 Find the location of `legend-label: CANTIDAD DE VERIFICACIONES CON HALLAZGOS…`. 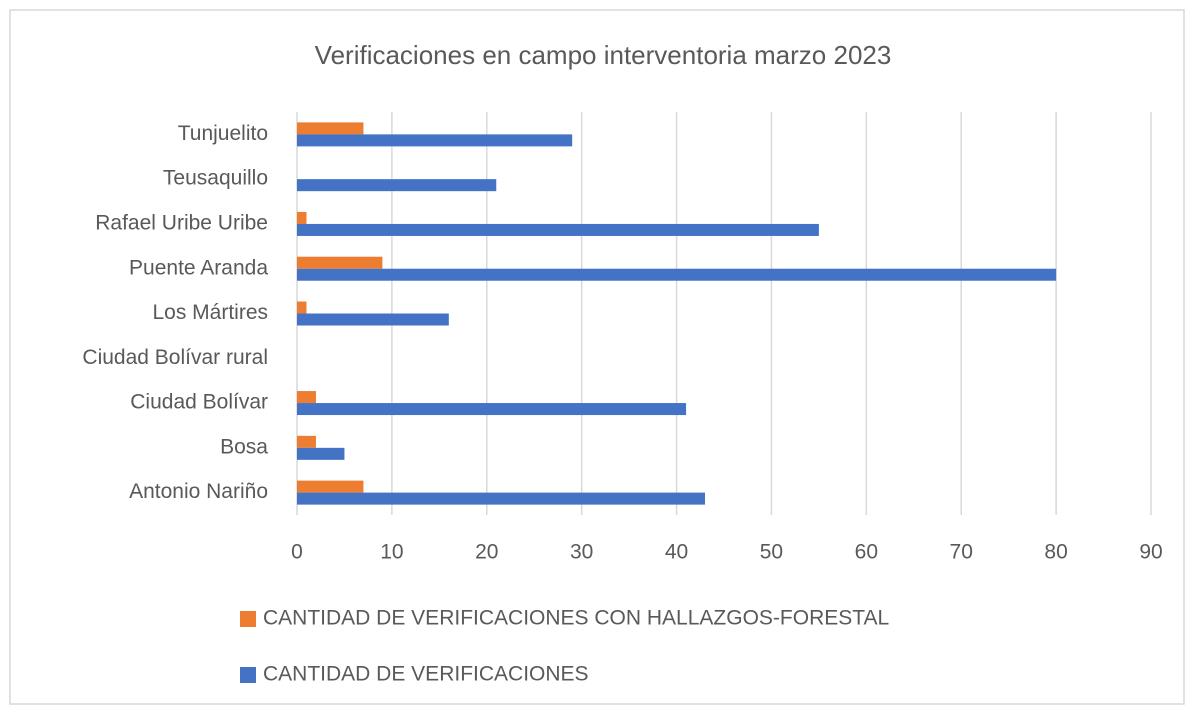

legend-label: CANTIDAD DE VERIFICACIONES CON HALLAZGOS… is located at coordinates (576, 618).